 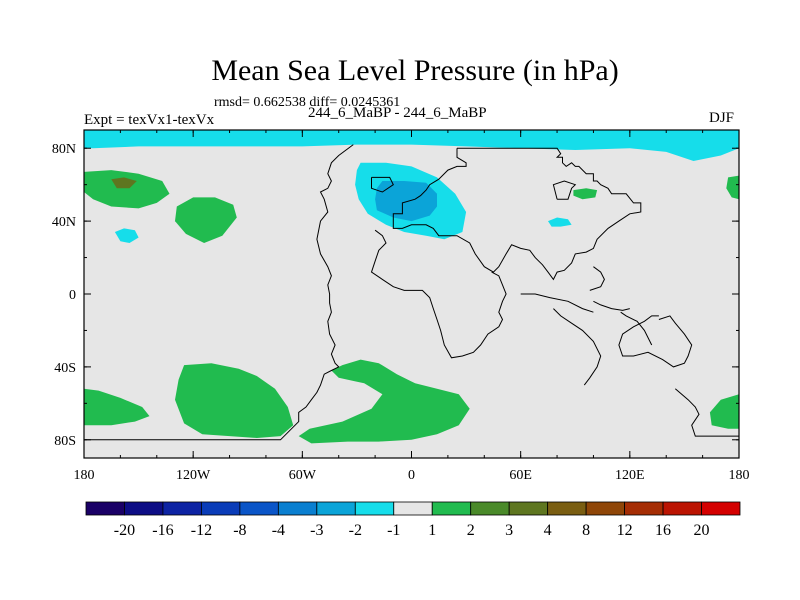 What do you see at coordinates (509, 530) in the screenshot?
I see `colorbar-label: 3` at bounding box center [509, 530].